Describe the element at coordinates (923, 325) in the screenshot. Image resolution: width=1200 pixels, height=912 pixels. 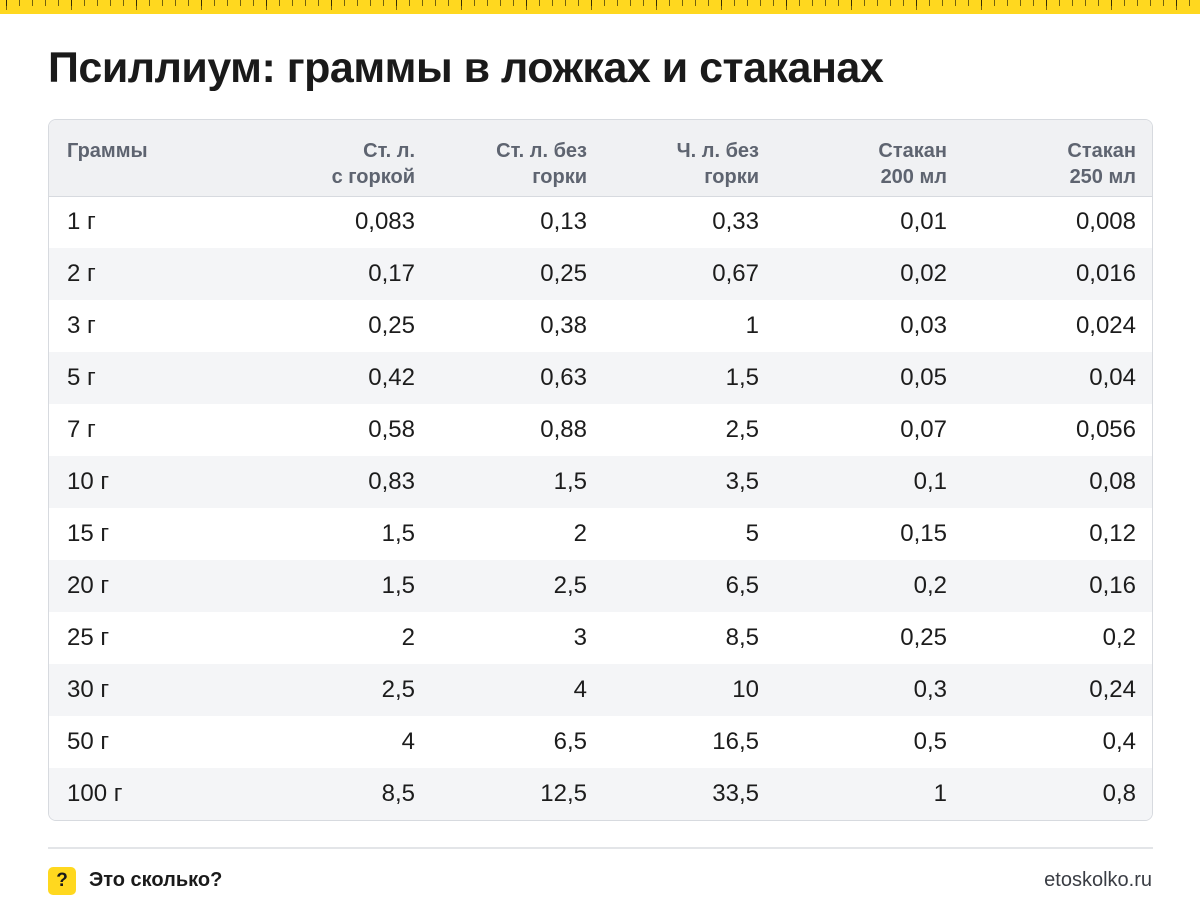
I see `table-cell-value: 0,03` at that location.